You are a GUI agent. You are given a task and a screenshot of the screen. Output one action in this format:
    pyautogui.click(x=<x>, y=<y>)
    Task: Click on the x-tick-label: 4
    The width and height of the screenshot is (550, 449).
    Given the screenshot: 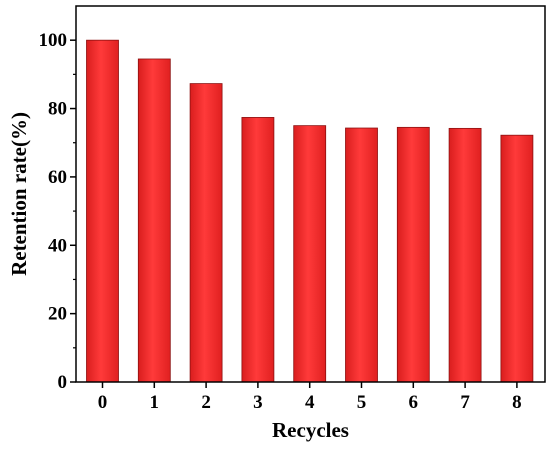 What is the action you would take?
    pyautogui.click(x=310, y=402)
    